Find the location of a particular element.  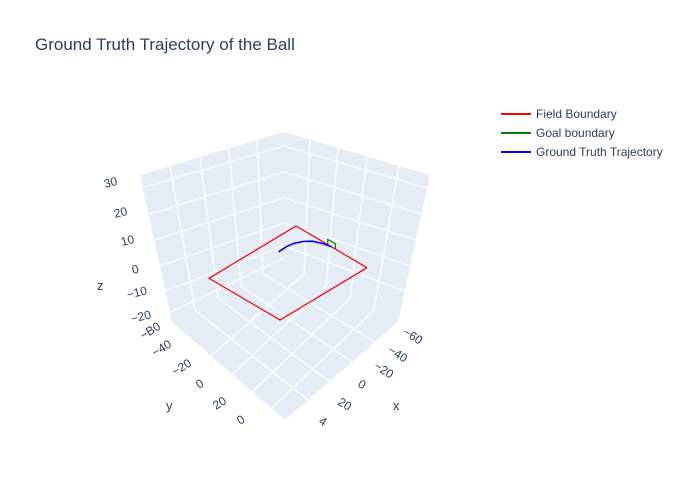

x-tick-label: −60 is located at coordinates (412, 336).